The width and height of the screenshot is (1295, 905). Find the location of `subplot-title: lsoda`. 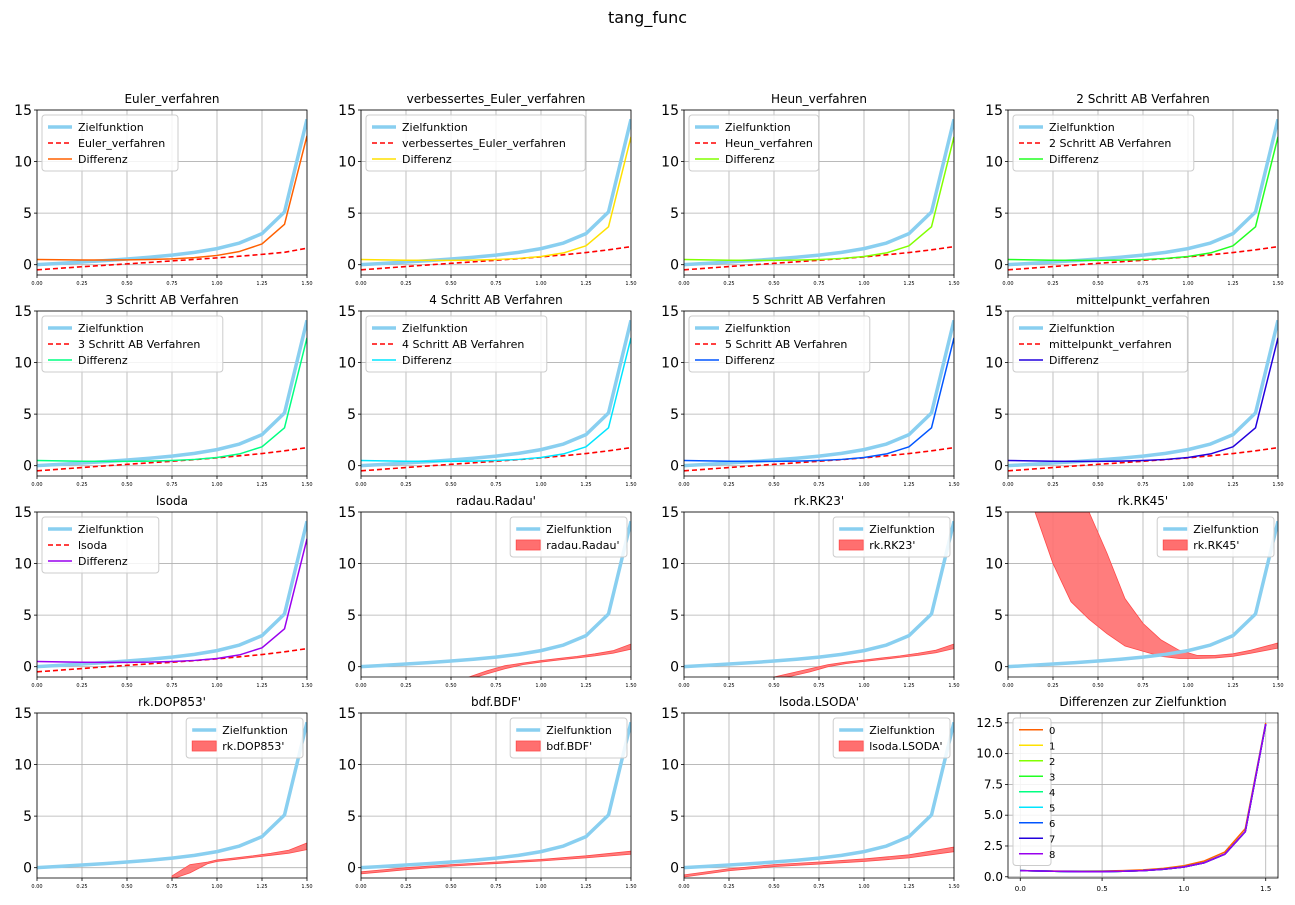

subplot-title: lsoda is located at coordinates (172, 501).